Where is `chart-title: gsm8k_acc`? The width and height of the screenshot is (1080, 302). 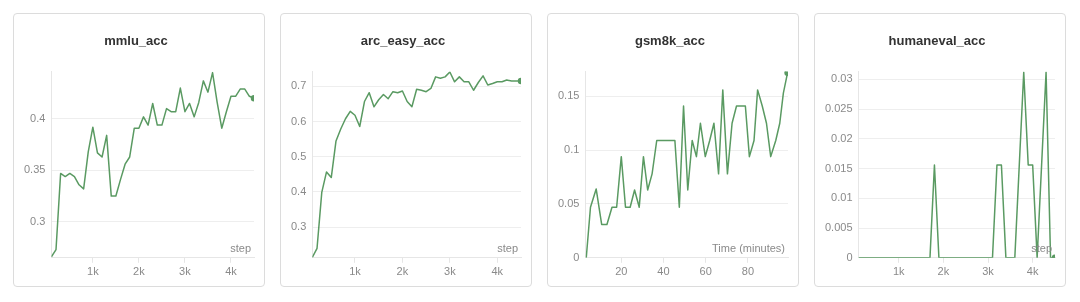
chart-title: gsm8k_acc is located at coordinates (670, 41).